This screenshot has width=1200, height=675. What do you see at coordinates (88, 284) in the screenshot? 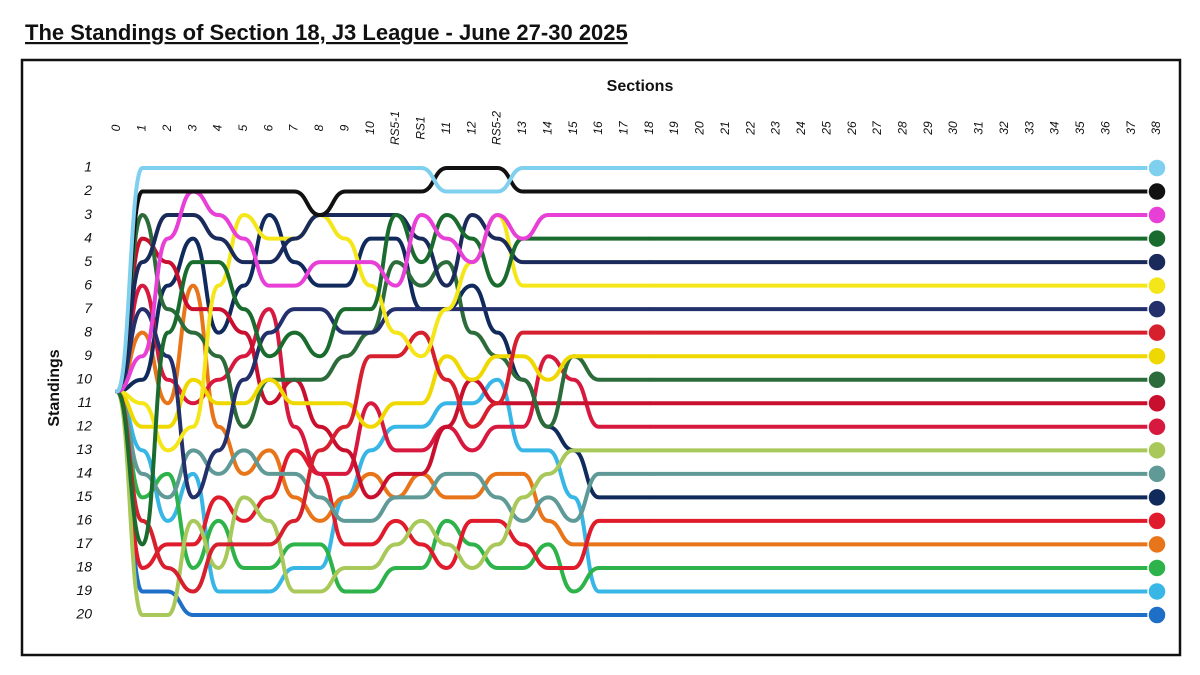
I see `y-tick-label: 6` at bounding box center [88, 284].